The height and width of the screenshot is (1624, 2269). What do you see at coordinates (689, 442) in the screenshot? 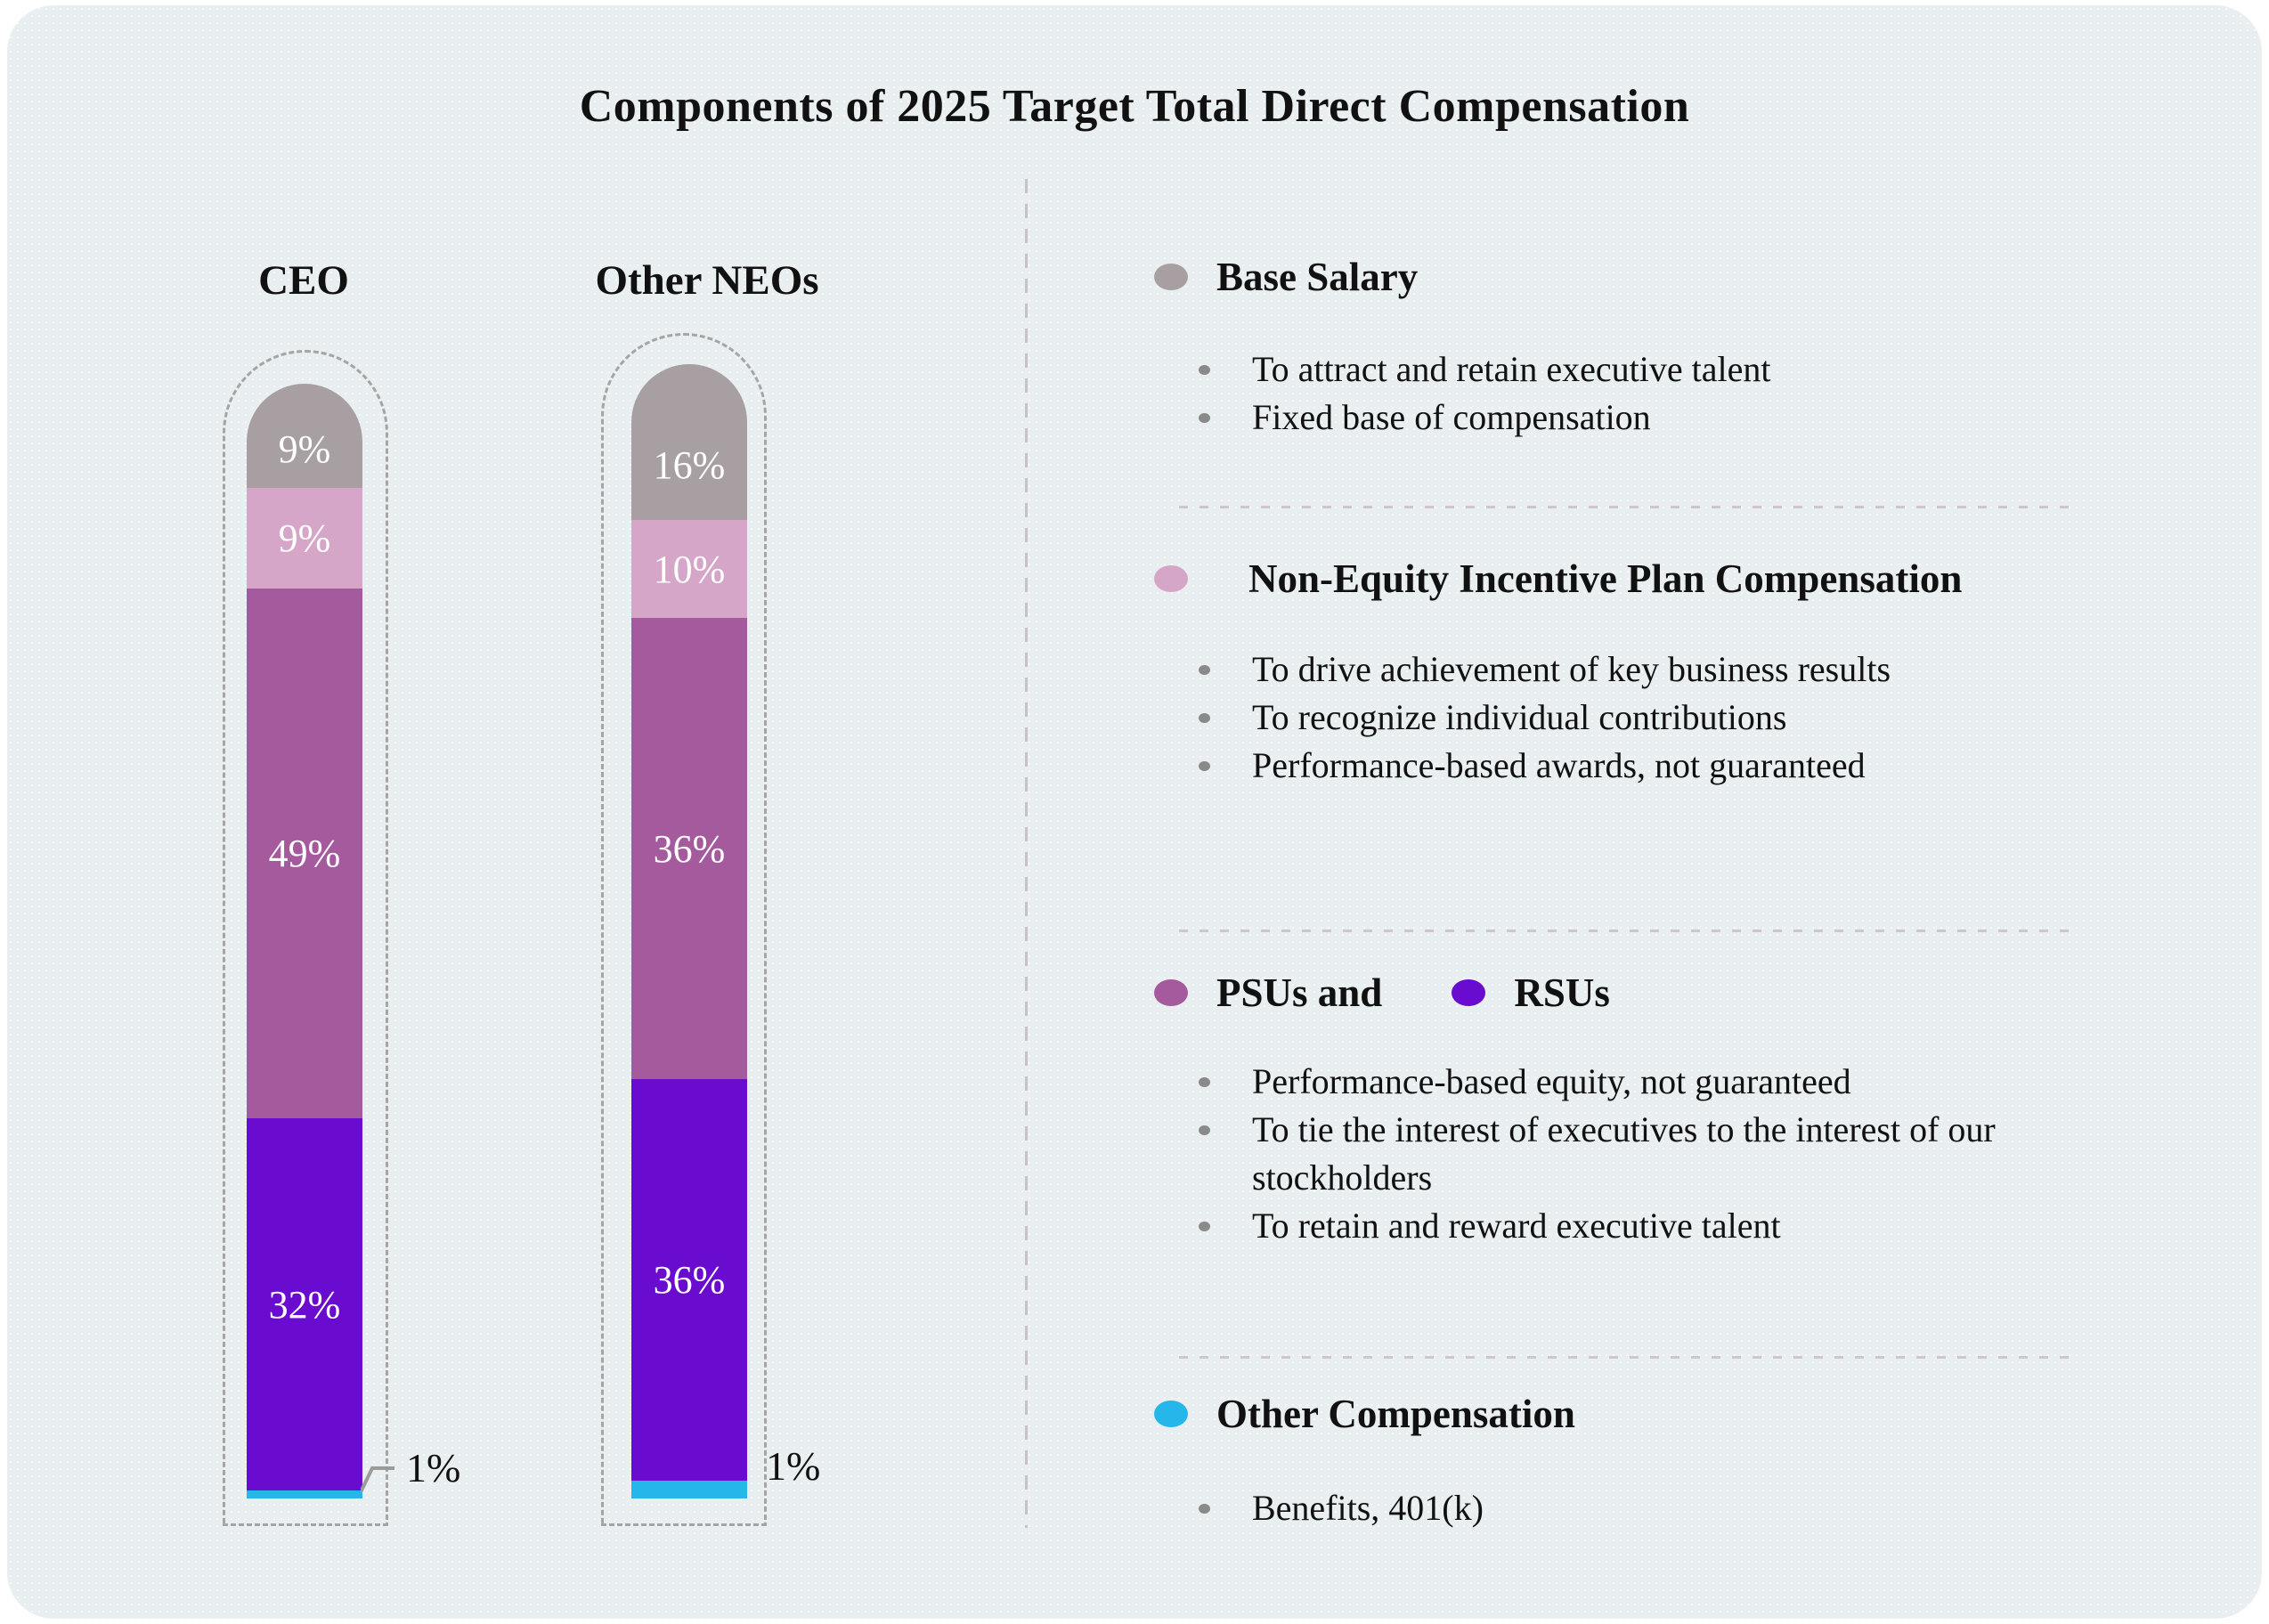
I see `neo-segment-base-salary: 16%` at bounding box center [689, 442].